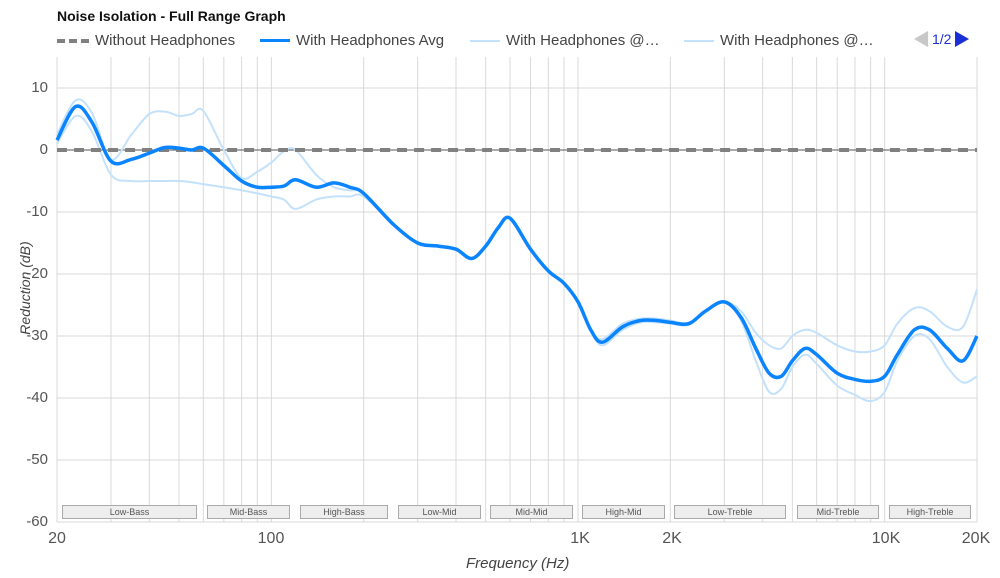 The image size is (1000, 578). Describe the element at coordinates (672, 538) in the screenshot. I see `x-tick: 2K` at that location.